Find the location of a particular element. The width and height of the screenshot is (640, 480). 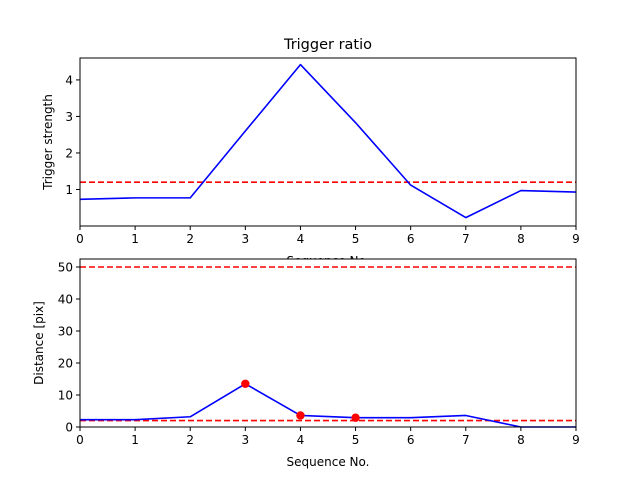

y-tick-label: 20 is located at coordinates (65, 364).